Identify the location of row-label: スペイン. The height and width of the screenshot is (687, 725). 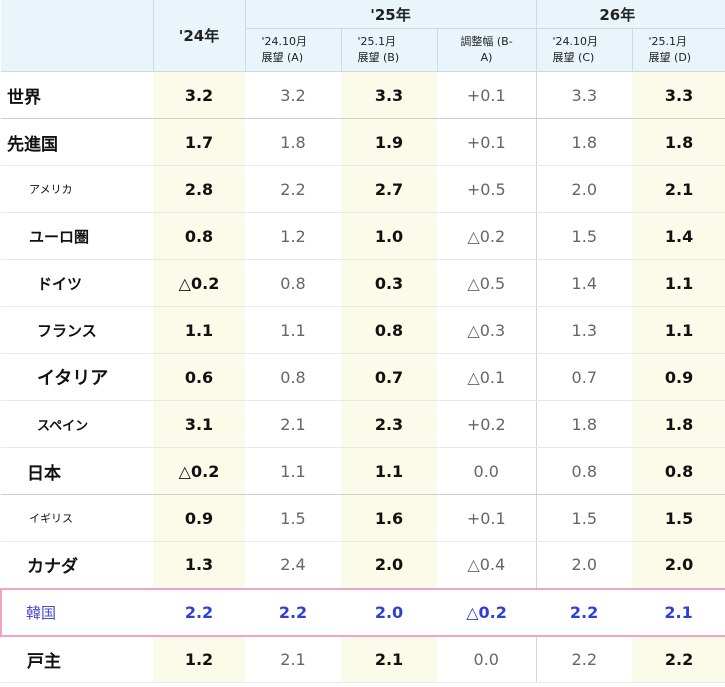
(77, 424).